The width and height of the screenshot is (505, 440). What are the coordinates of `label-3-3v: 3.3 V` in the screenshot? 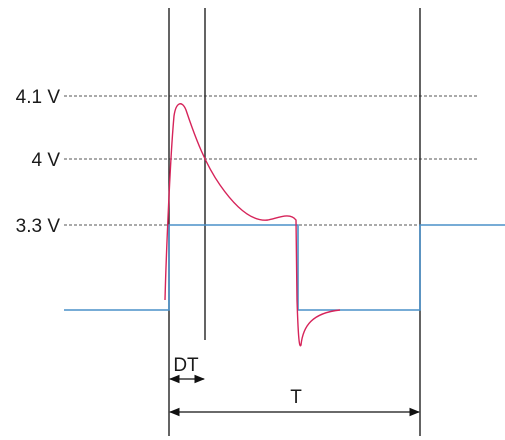 It's located at (38, 226).